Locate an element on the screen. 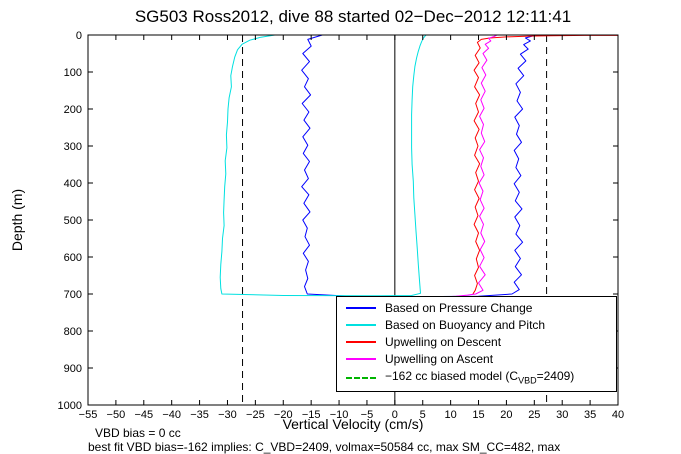  x-tick-label: 5 is located at coordinates (423, 415).